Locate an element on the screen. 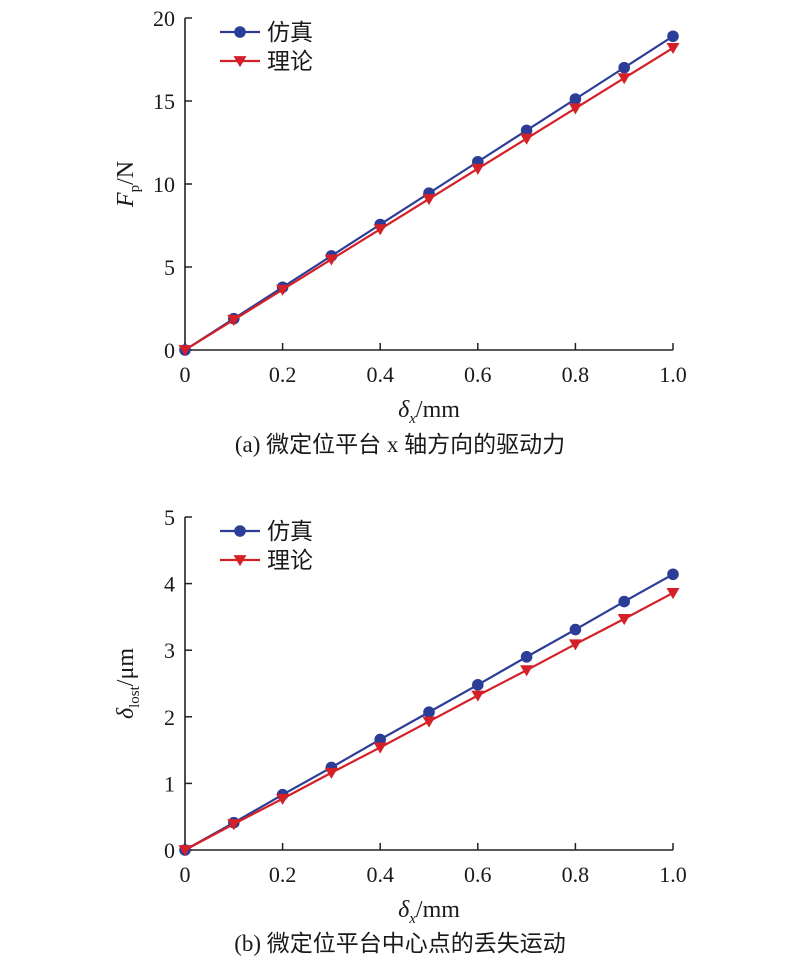 The height and width of the screenshot is (968, 800). y-tick-label: 20 is located at coordinates (164, 18).